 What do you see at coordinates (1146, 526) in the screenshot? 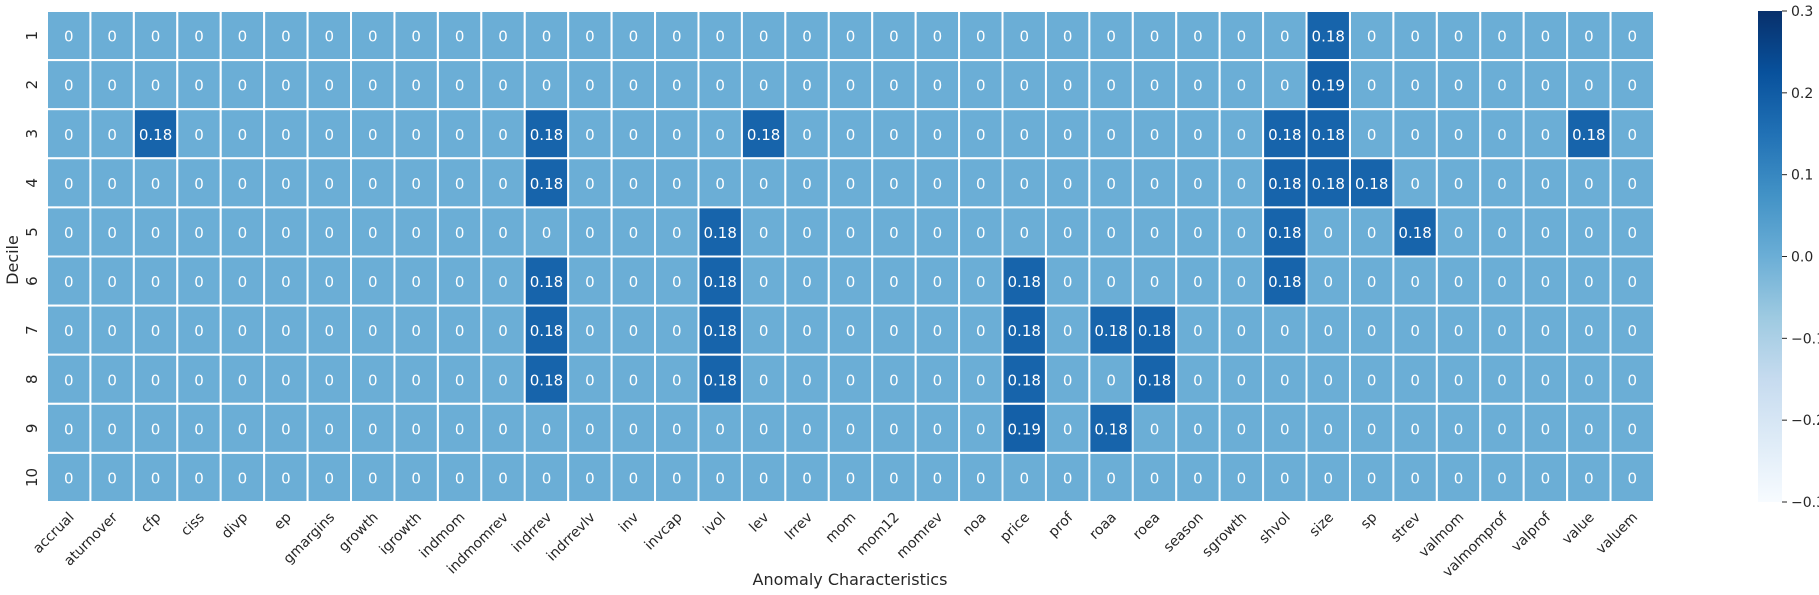
I see `x-tick-label: roea` at bounding box center [1146, 526].